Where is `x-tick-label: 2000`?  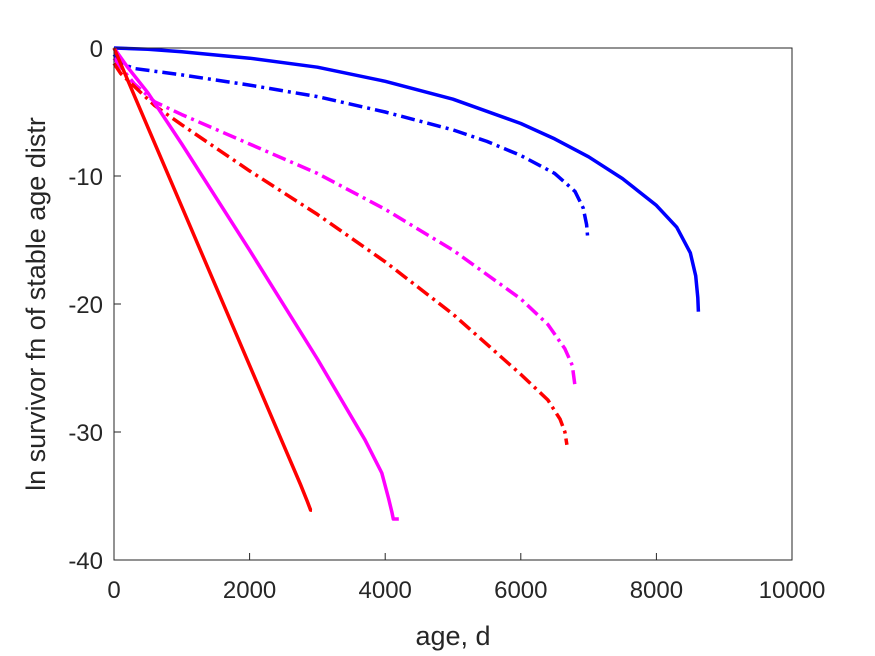 x-tick-label: 2000 is located at coordinates (249, 590).